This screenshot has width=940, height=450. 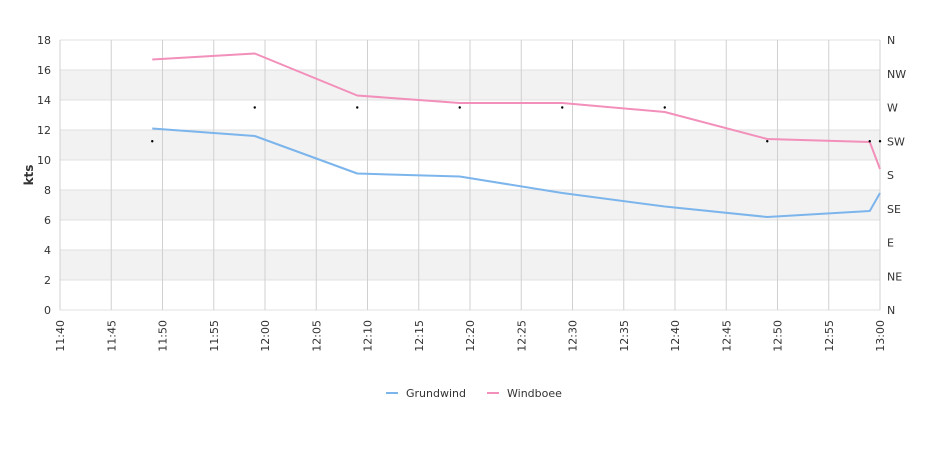 What do you see at coordinates (829, 336) in the screenshot?
I see `x-tick-label: 12:55` at bounding box center [829, 336].